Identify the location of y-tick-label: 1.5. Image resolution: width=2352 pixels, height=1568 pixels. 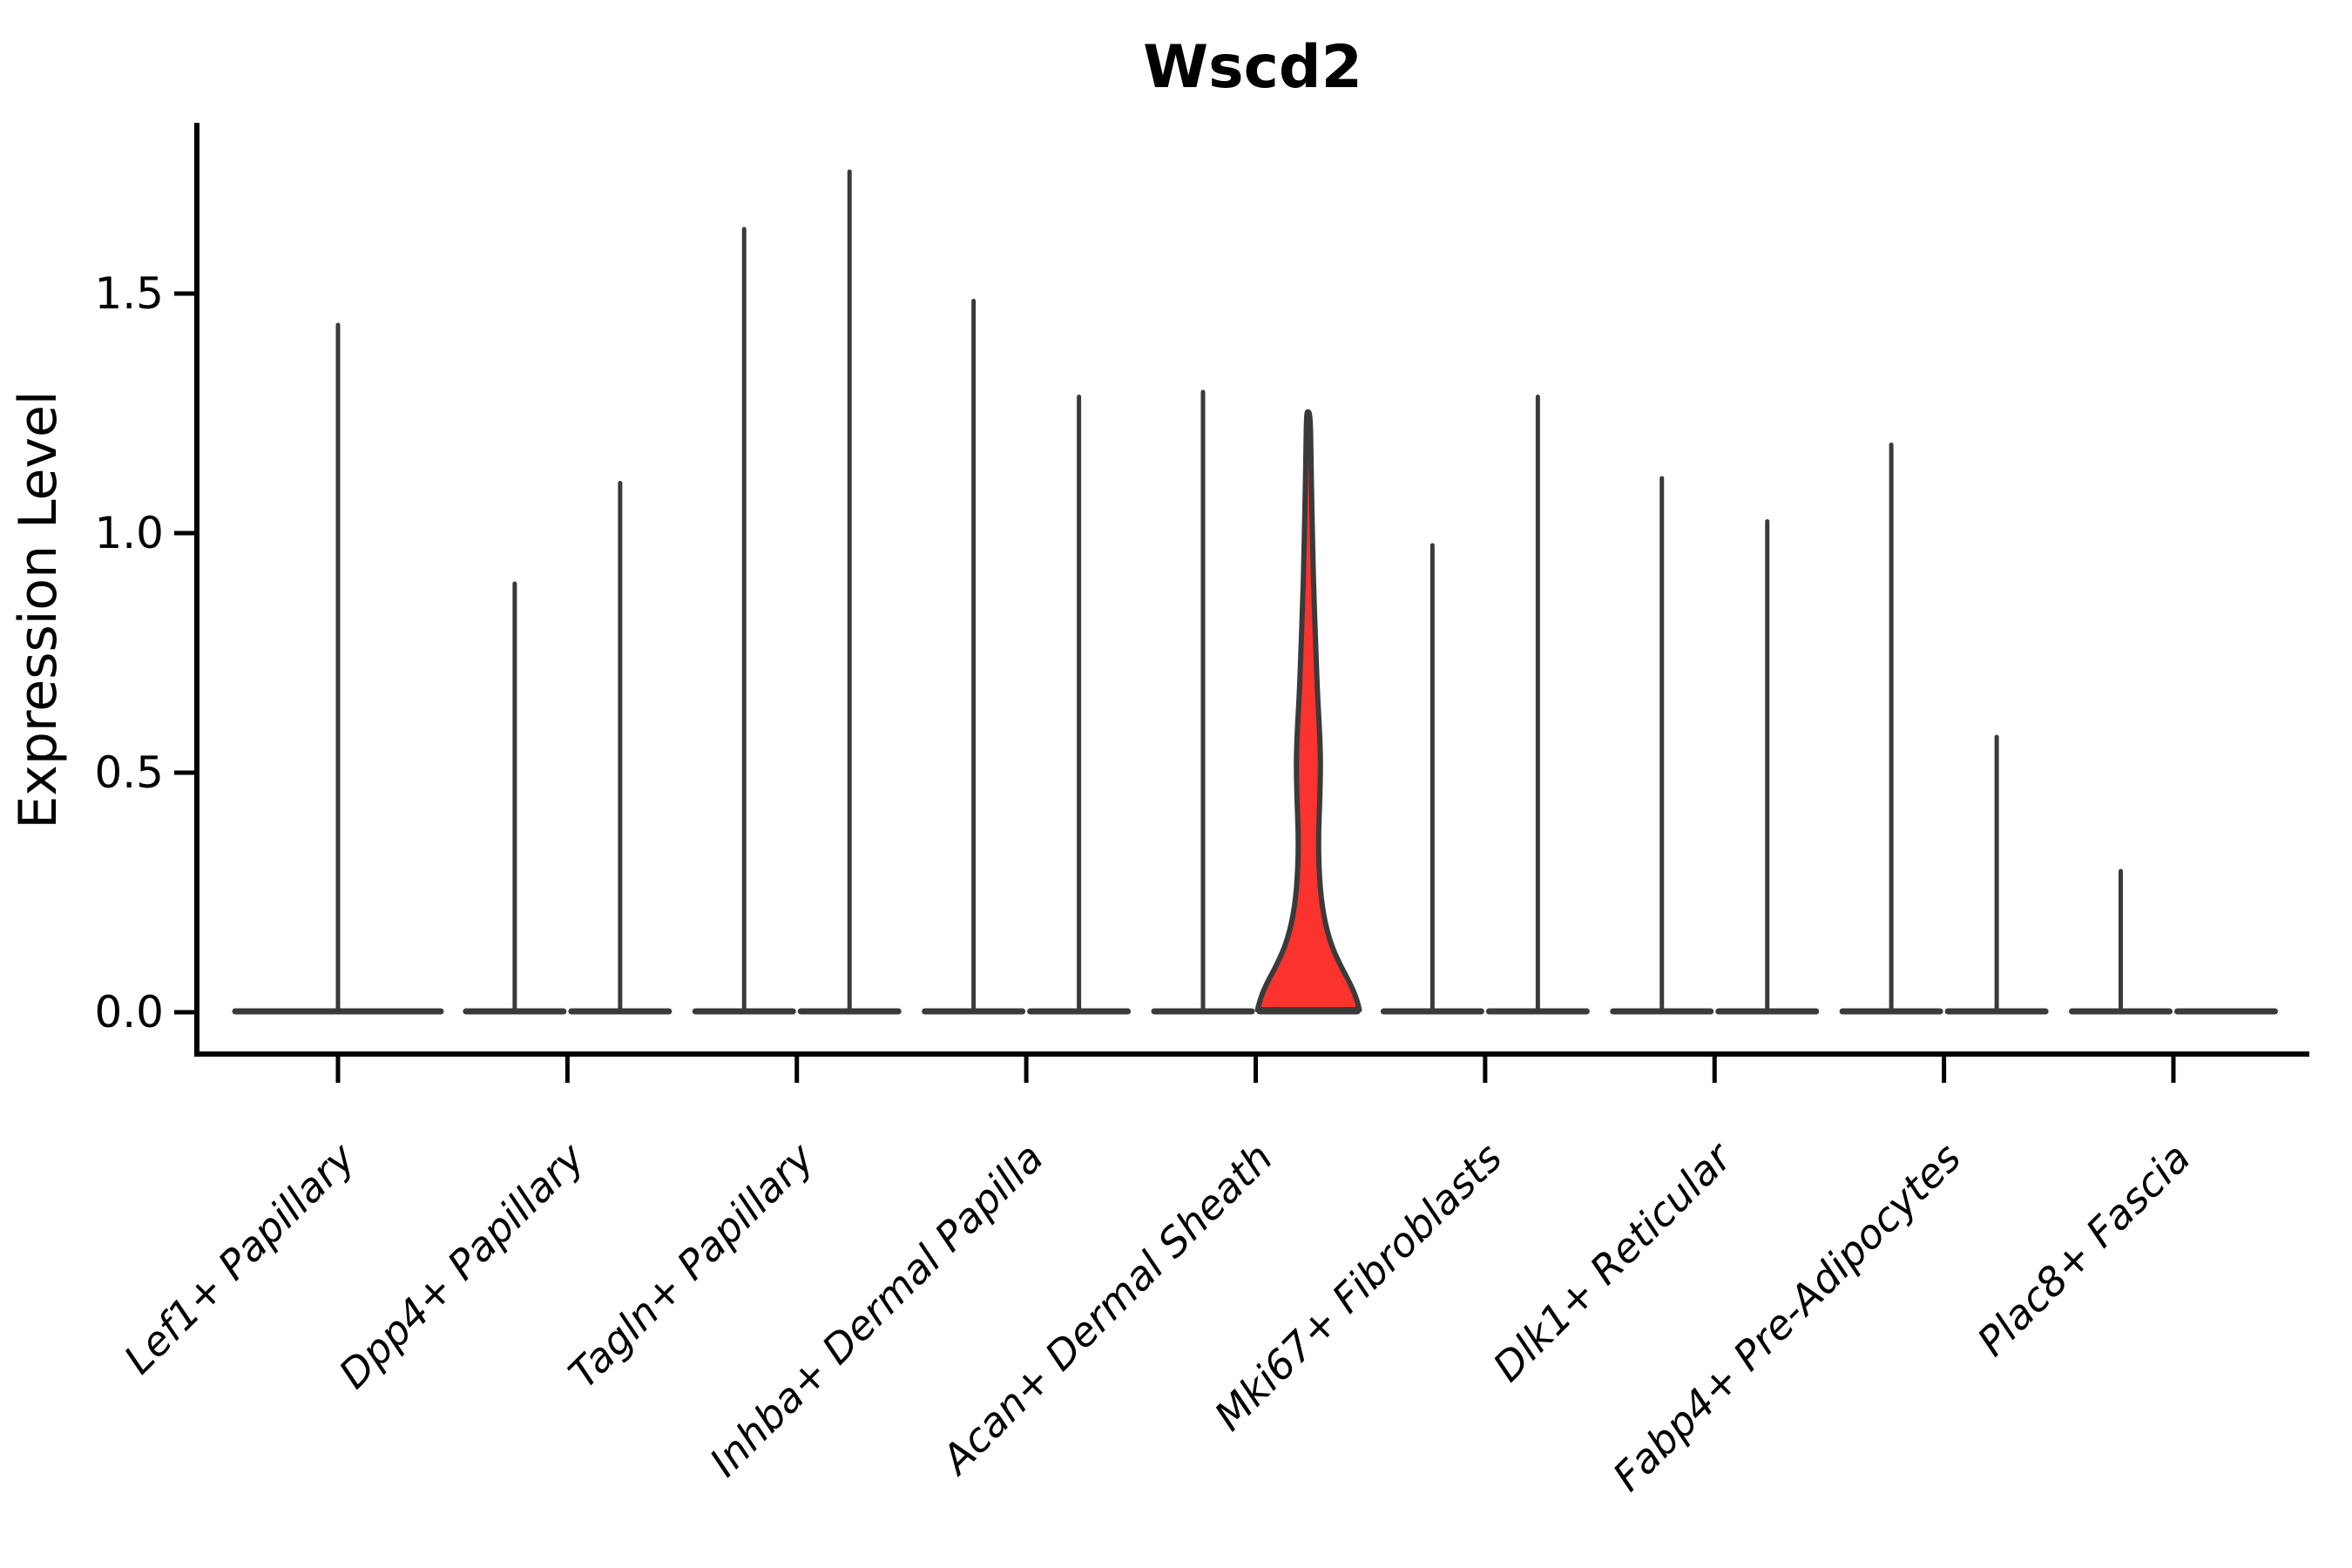
(129, 293).